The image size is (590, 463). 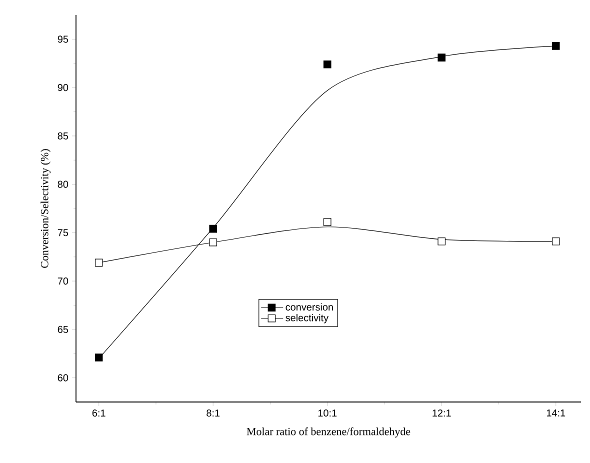 What do you see at coordinates (309, 307) in the screenshot?
I see `legend-label: conversion` at bounding box center [309, 307].